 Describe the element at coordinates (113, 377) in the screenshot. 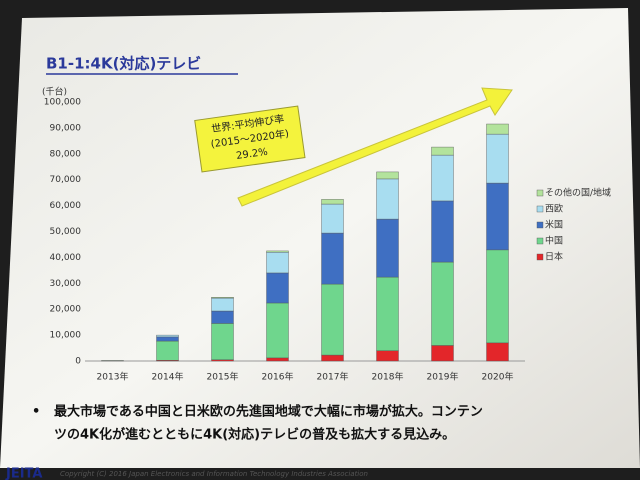

I see `x-tick-label: 2013年` at that location.